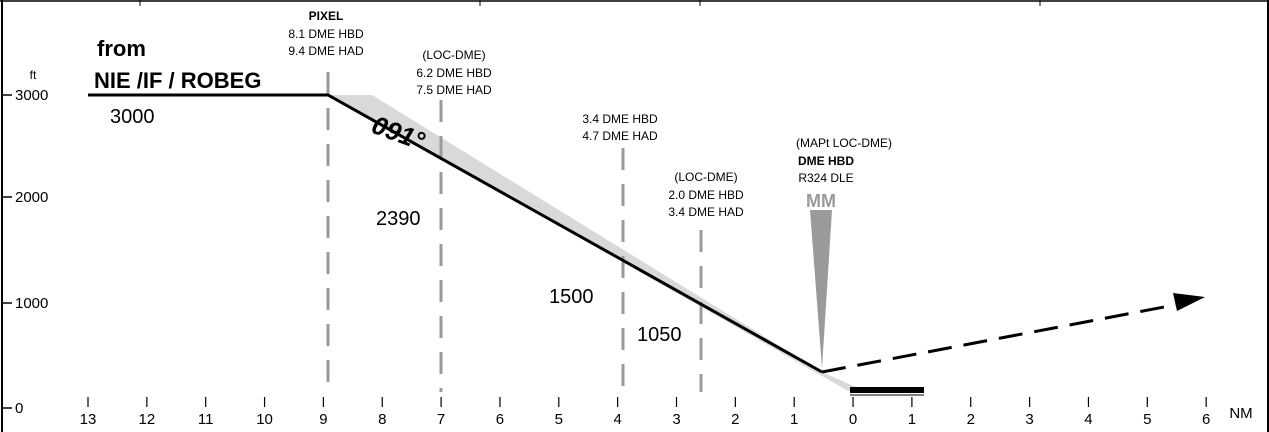  I want to click on altitude-unit: ft, so click(33, 75).